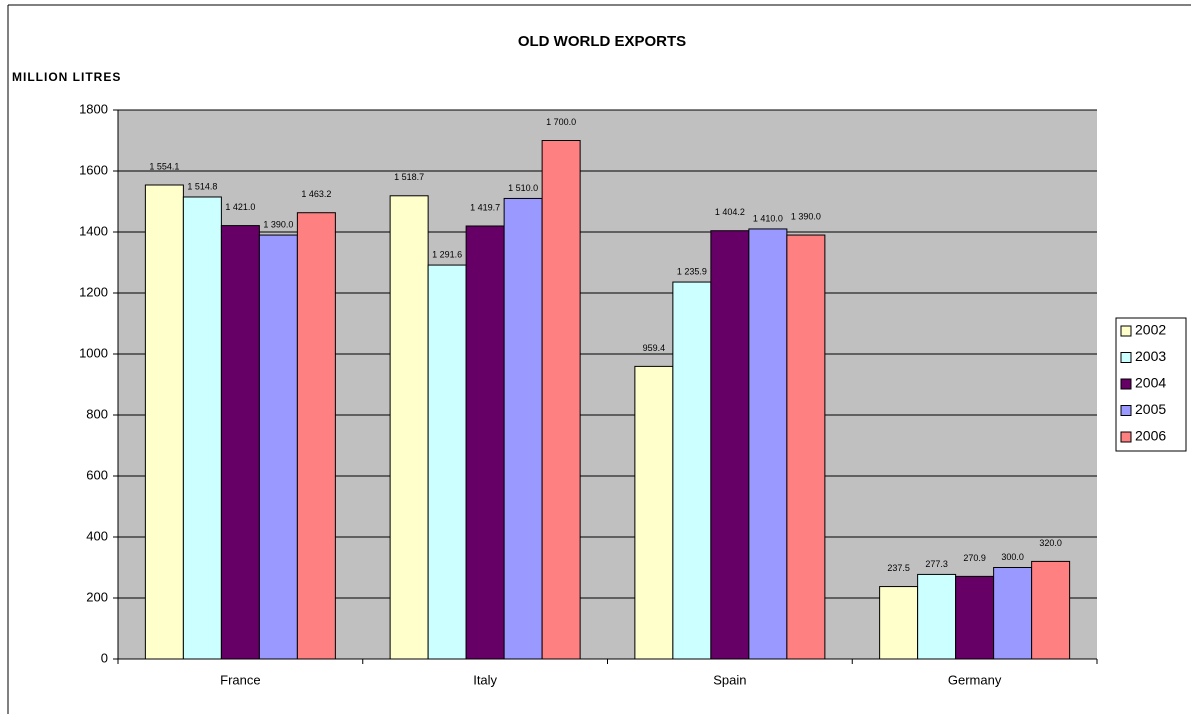 Image resolution: width=1191 pixels, height=714 pixels. What do you see at coordinates (654, 348) in the screenshot?
I see `value-label: 959.4` at bounding box center [654, 348].